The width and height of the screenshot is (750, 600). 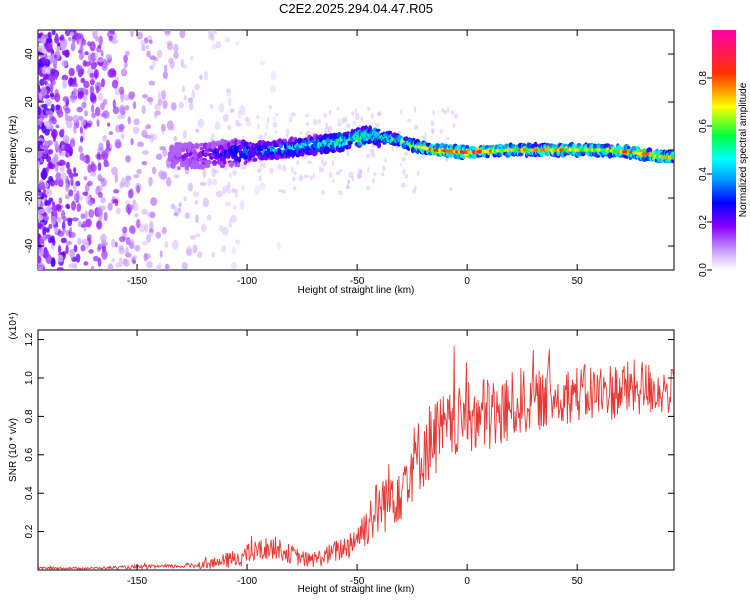 What do you see at coordinates (703, 270) in the screenshot?
I see `colorbar-tick-label: 0.0` at bounding box center [703, 270].